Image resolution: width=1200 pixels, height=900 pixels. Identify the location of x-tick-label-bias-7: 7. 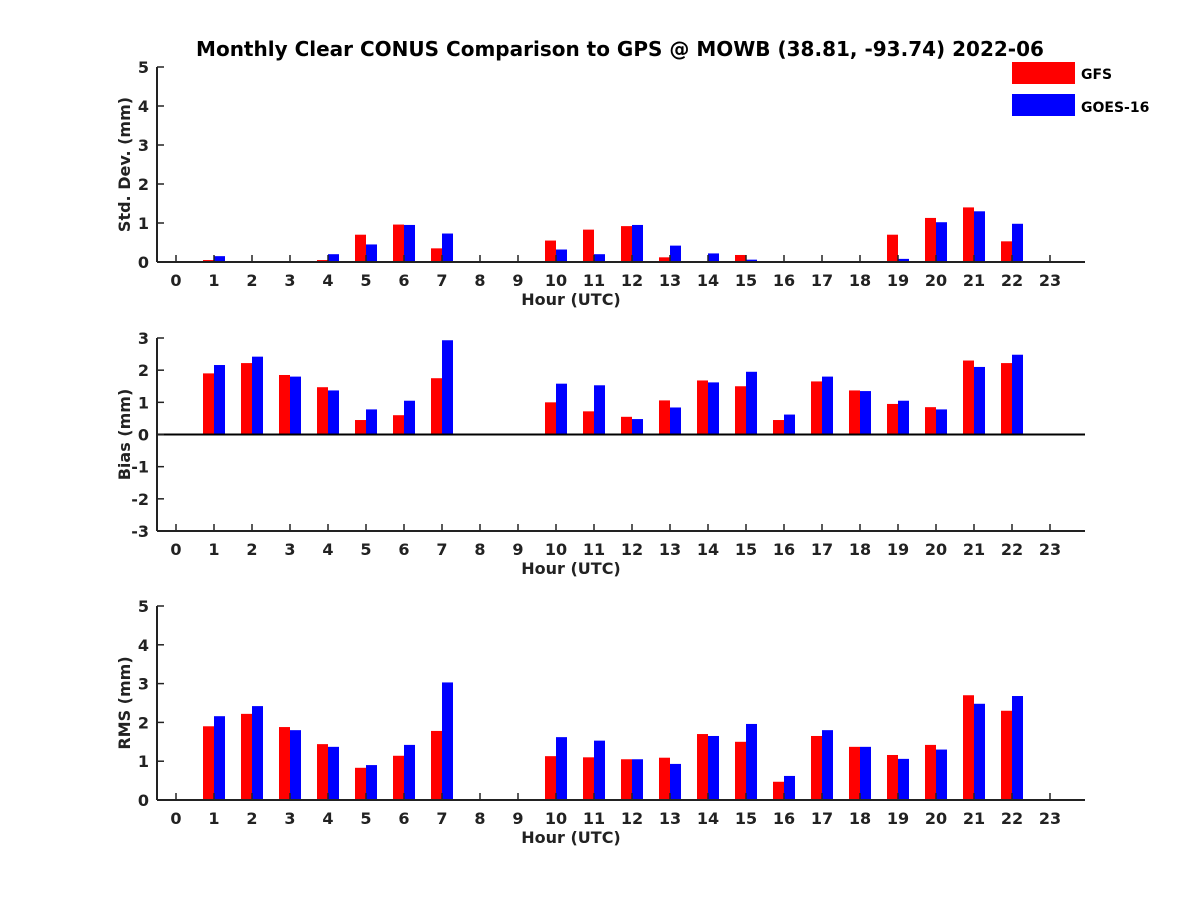
(441, 549).